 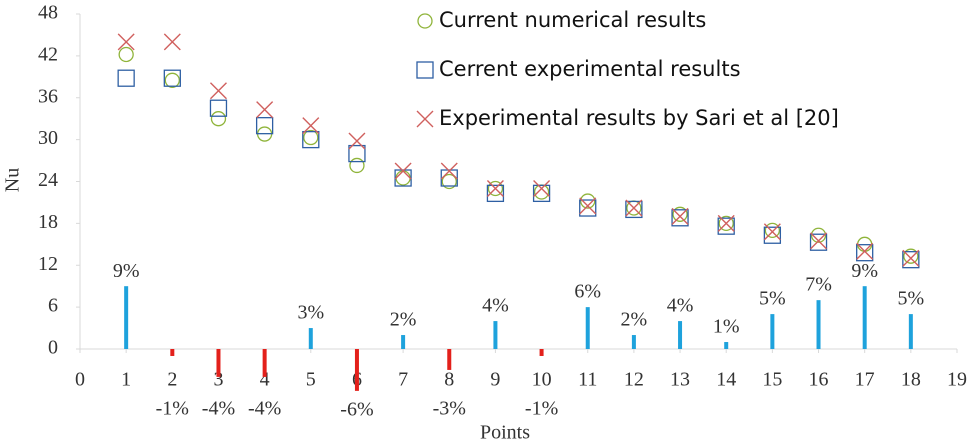 I want to click on x-tick-label: 14, so click(x=726, y=380).